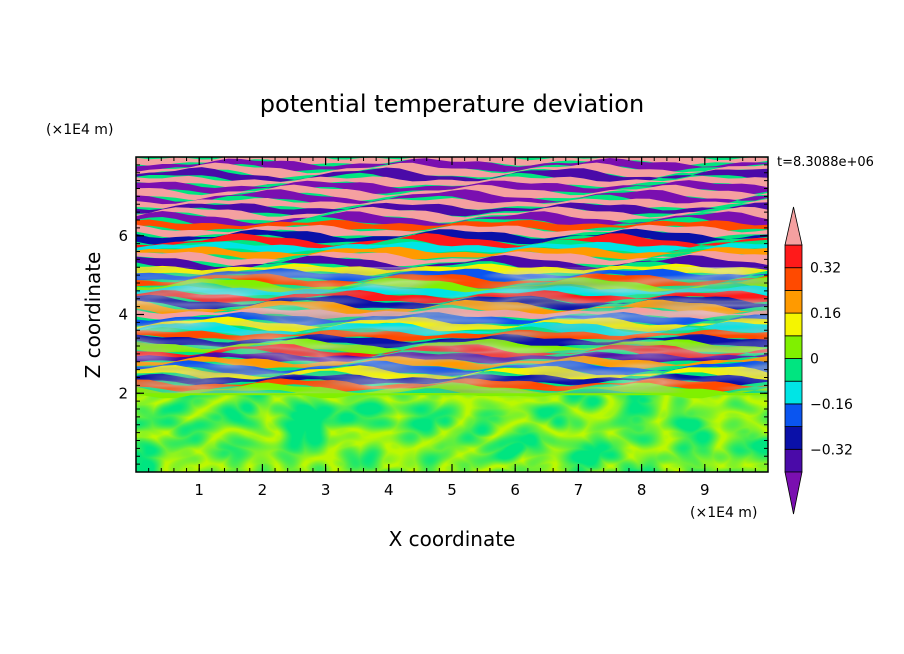 The image size is (904, 654). Describe the element at coordinates (723, 513) in the screenshot. I see `x-unit-label: (×1E4 m)` at that location.